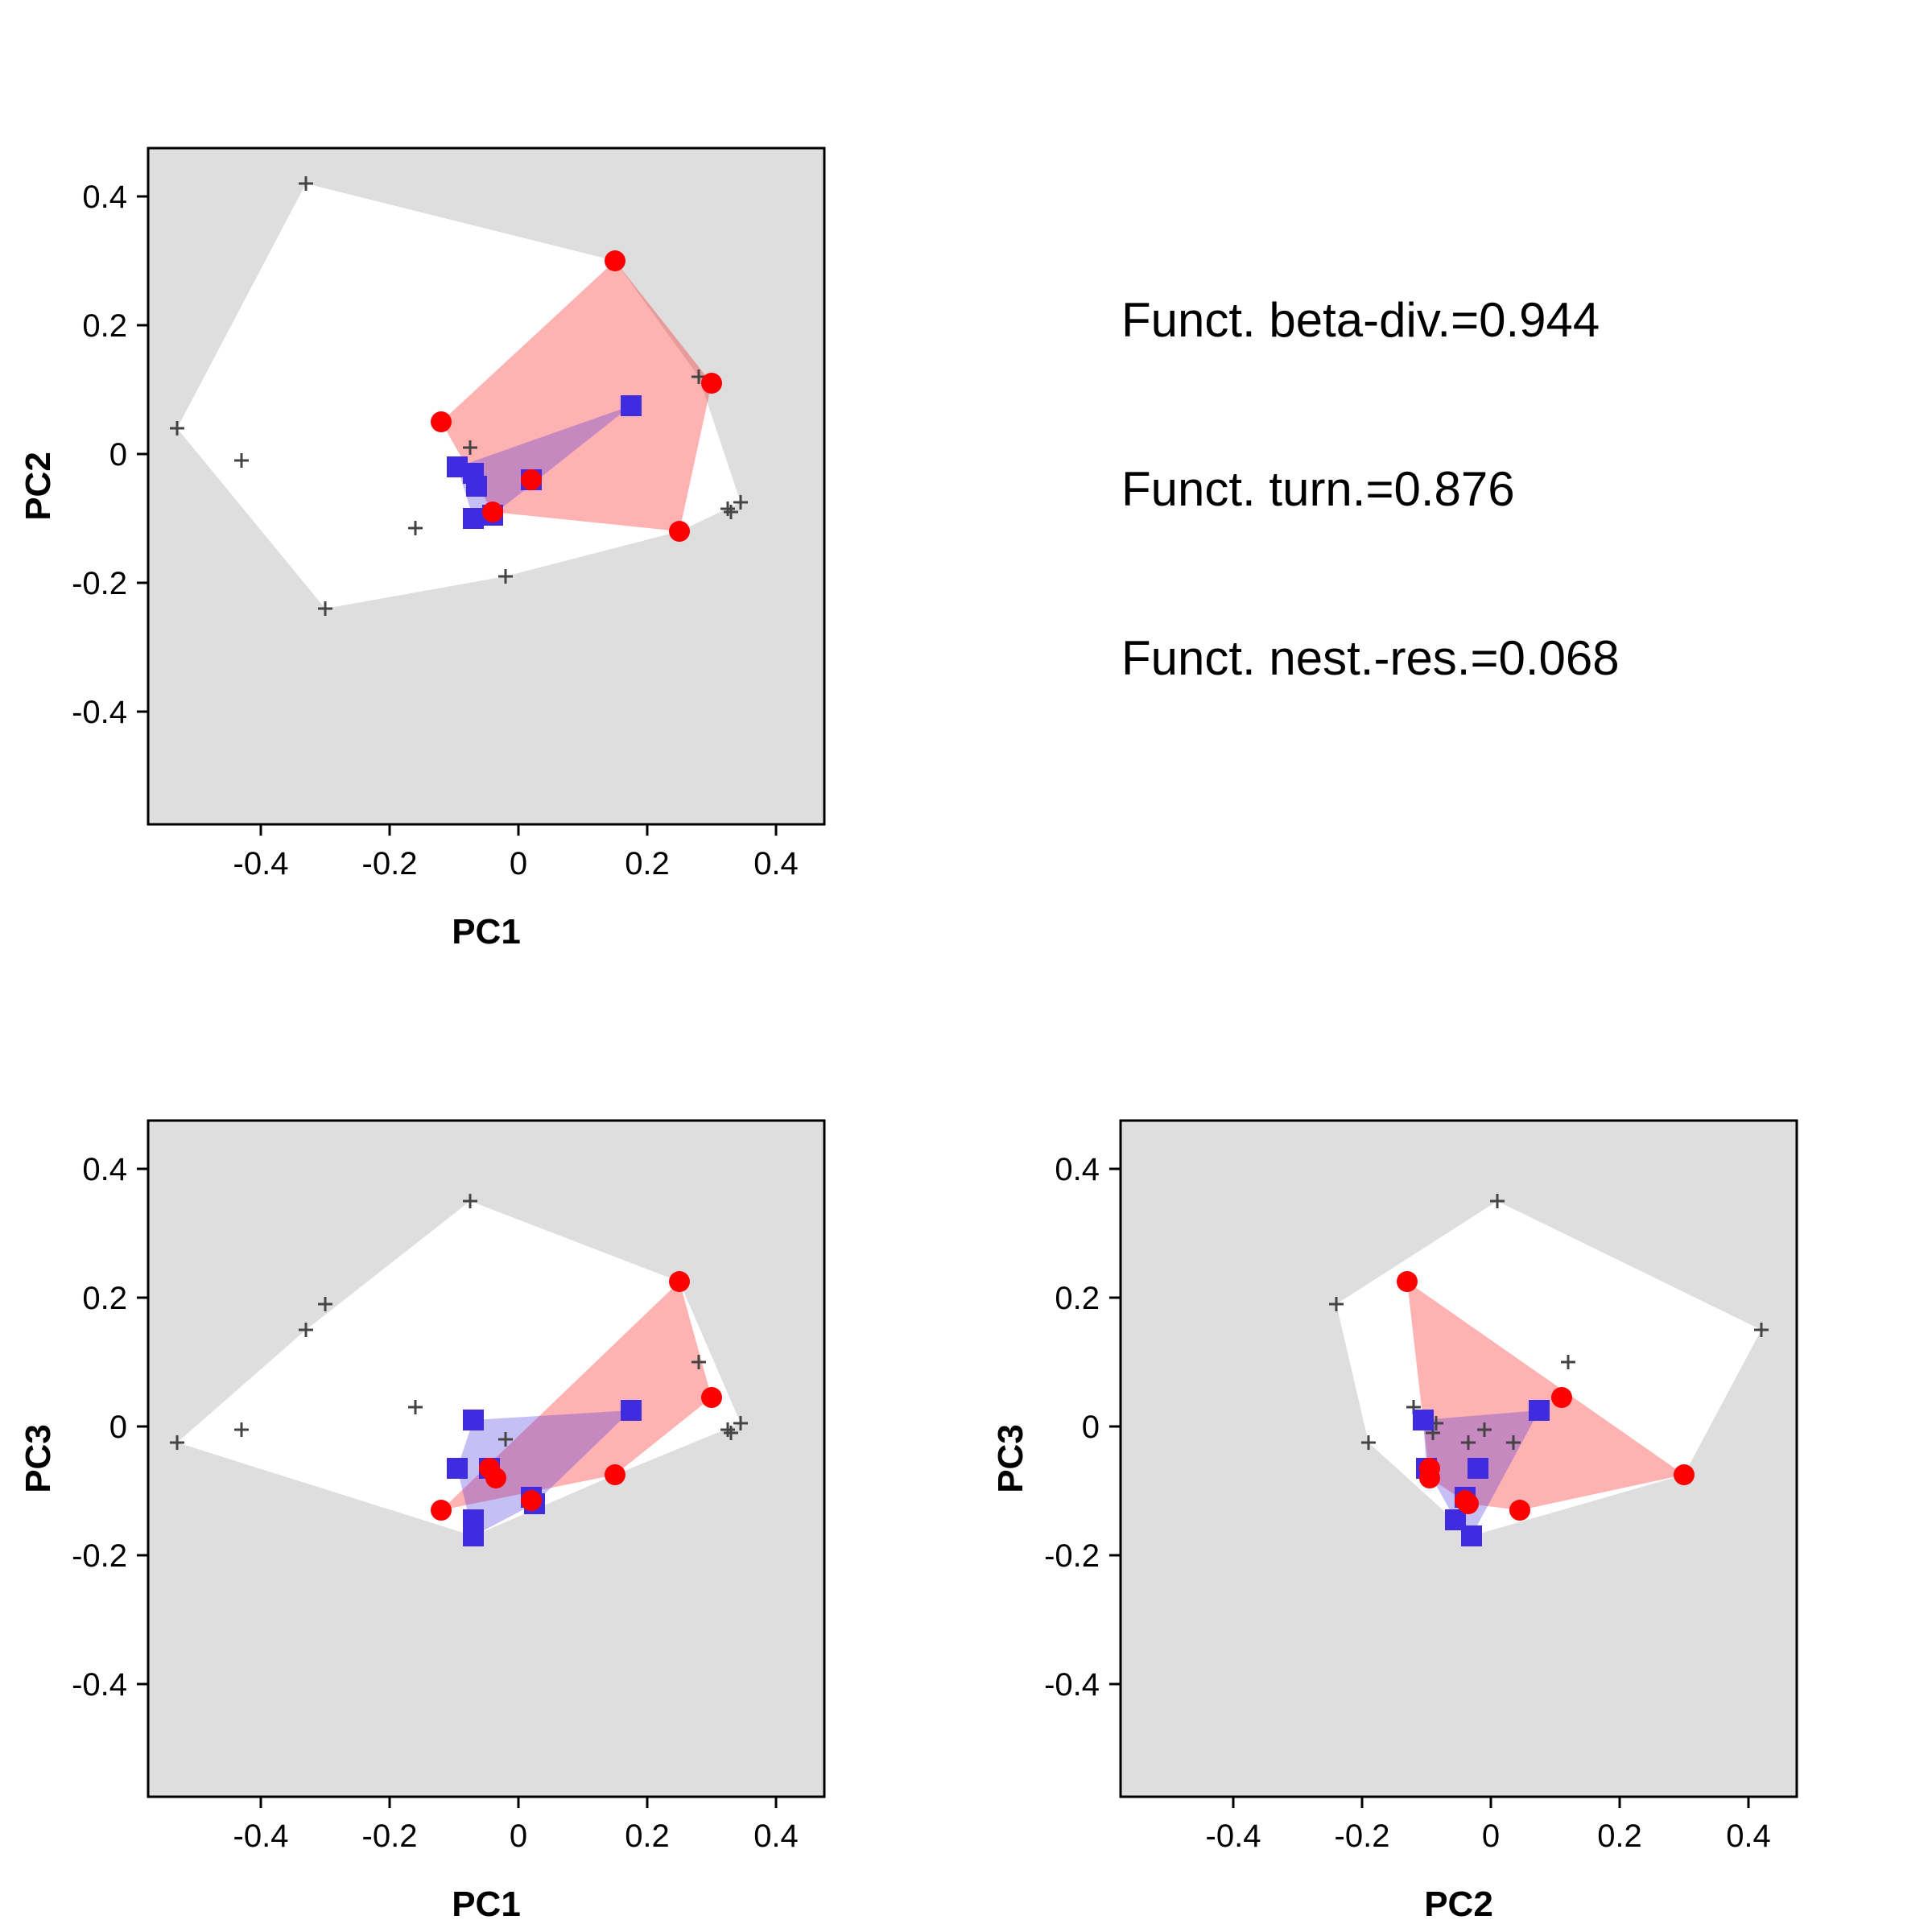  I want to click on stat-beta-div: Funct. beta-div.=0.944, so click(1360, 320).